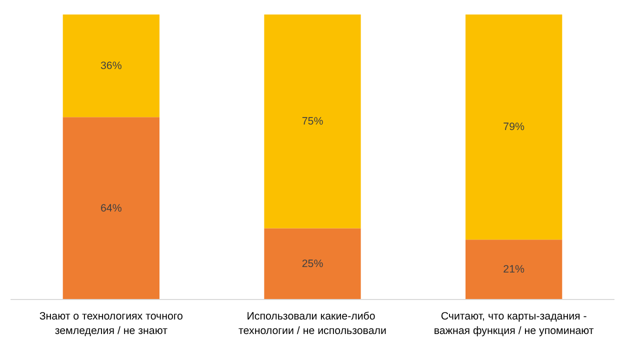  I want to click on data-label: 79%, so click(514, 127).